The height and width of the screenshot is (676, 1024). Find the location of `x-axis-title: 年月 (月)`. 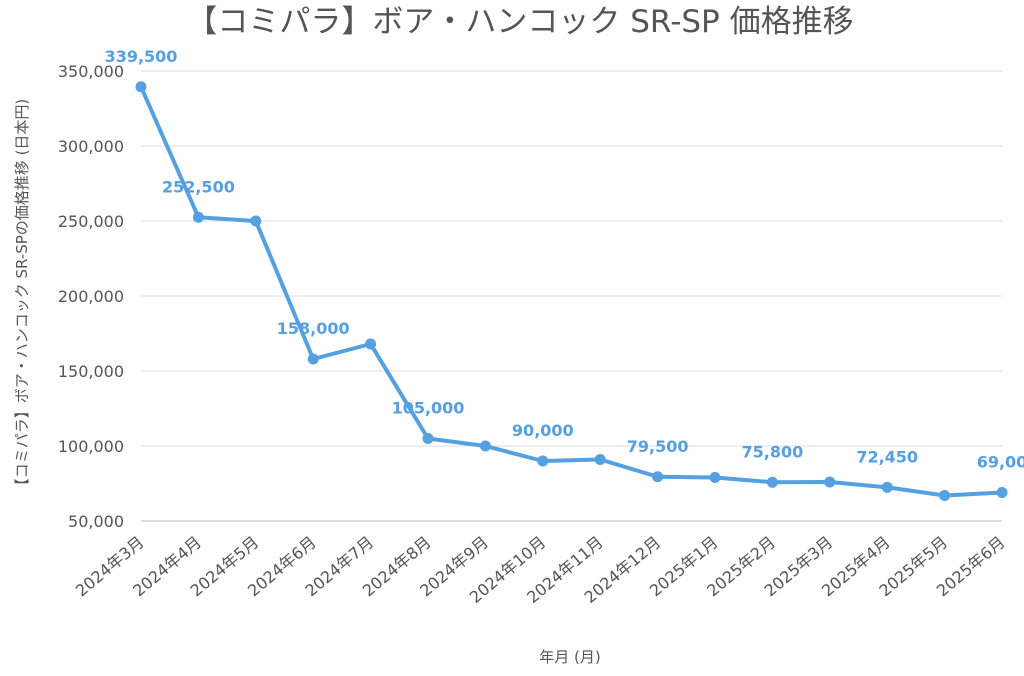

x-axis-title: 年月 (月) is located at coordinates (569, 657).